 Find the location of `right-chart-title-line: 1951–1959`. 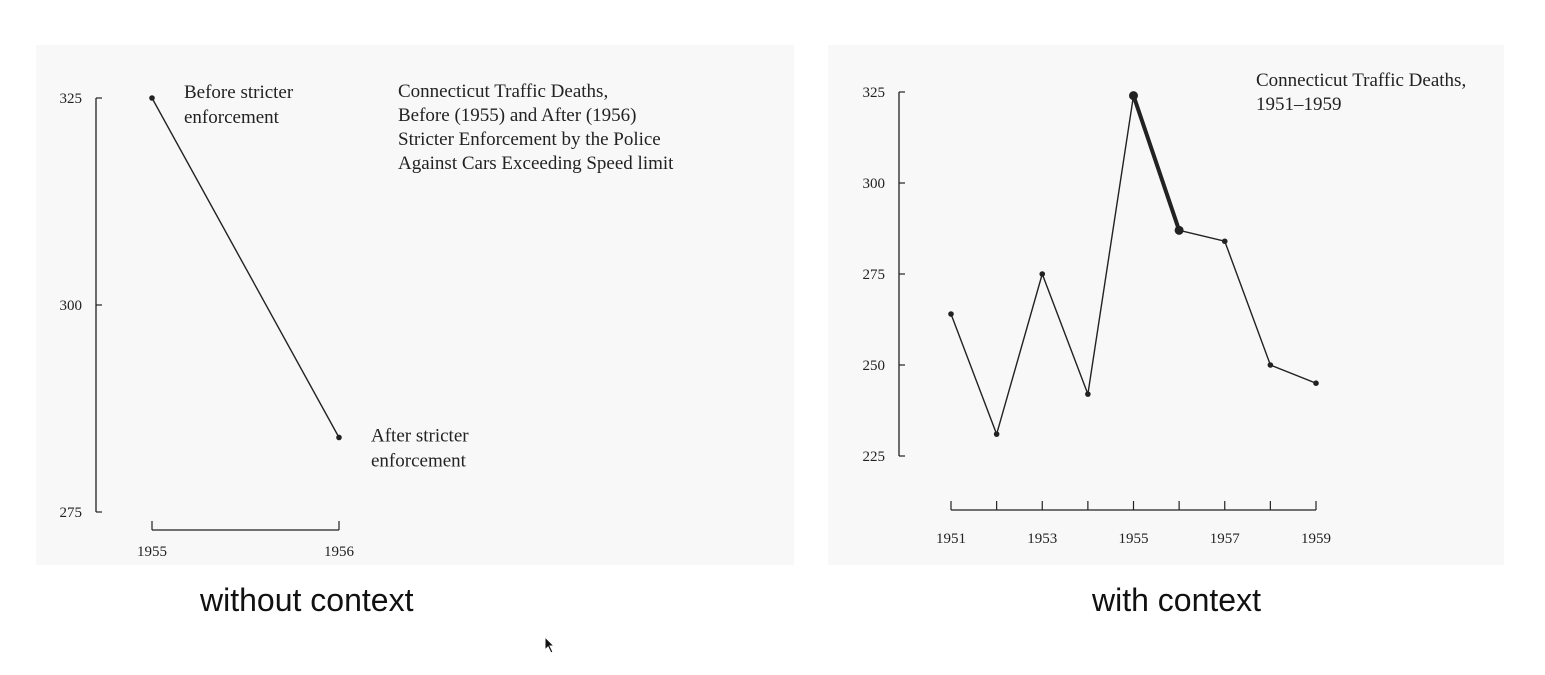

right-chart-title-line: 1951–1959 is located at coordinates (1299, 104).